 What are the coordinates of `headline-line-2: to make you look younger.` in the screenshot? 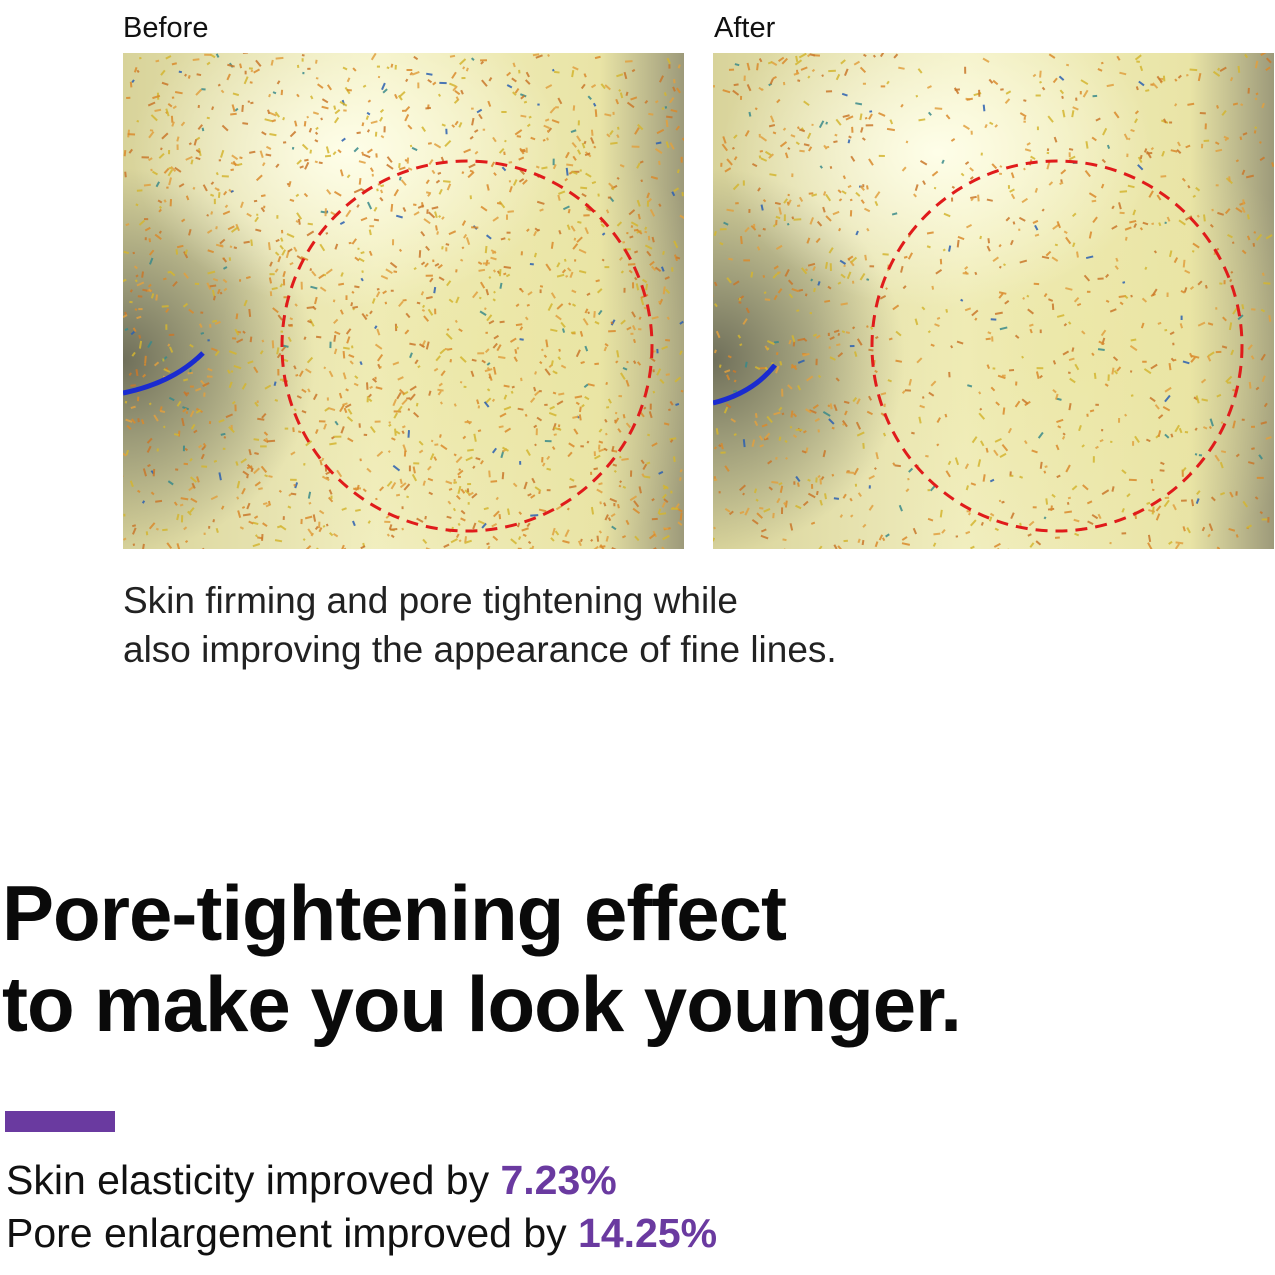 It's located at (482, 1004).